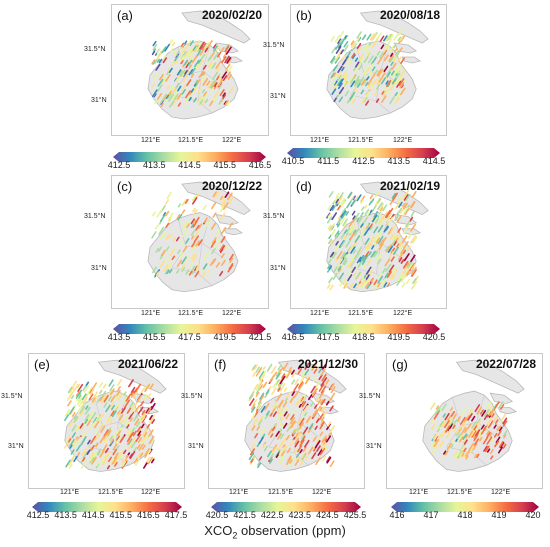 The image size is (550, 547). I want to click on colorbar-f, so click(286, 505).